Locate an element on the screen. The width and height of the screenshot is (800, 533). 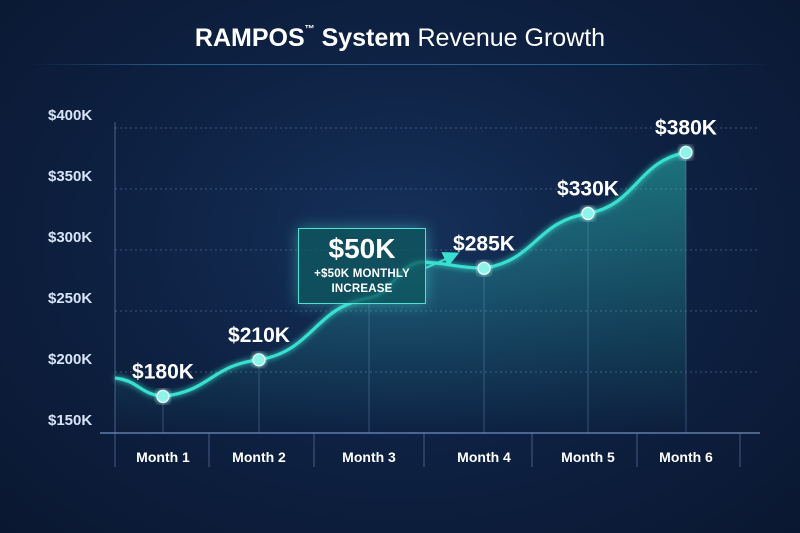
title-rest: Revenue Growth is located at coordinates (511, 38).